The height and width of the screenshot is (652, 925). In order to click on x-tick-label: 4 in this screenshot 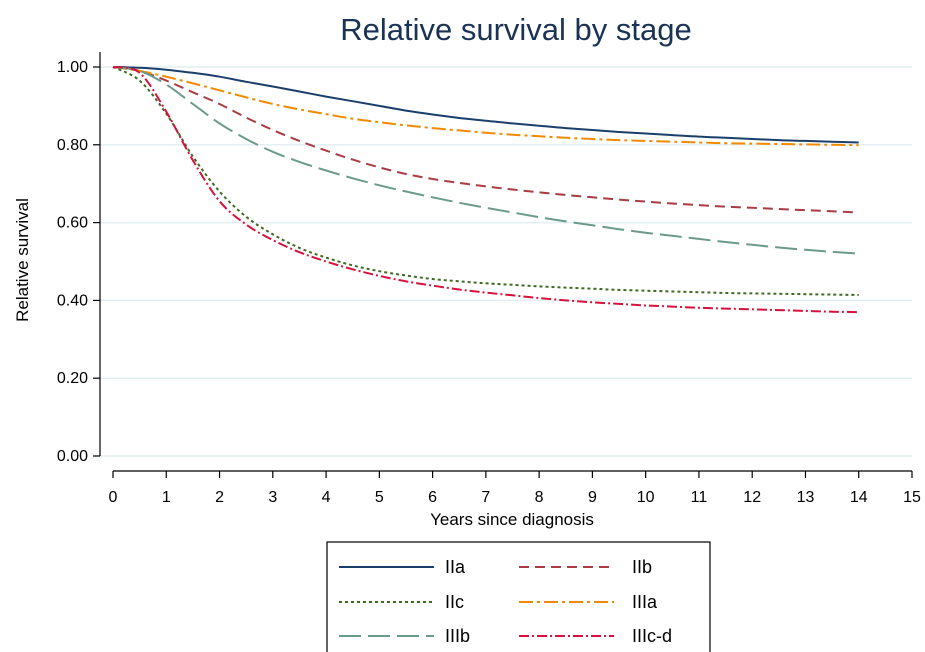, I will do `click(326, 497)`.